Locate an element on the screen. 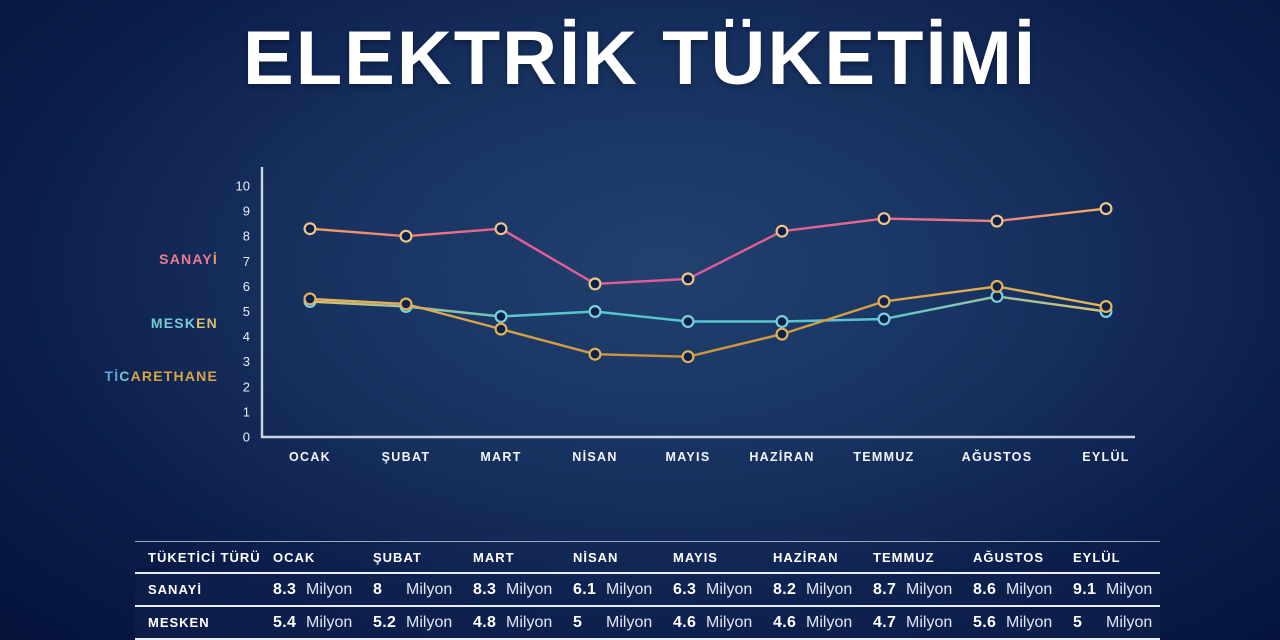 This screenshot has width=1280, height=640. table-cell: 5.2 Milyon is located at coordinates (410, 623).